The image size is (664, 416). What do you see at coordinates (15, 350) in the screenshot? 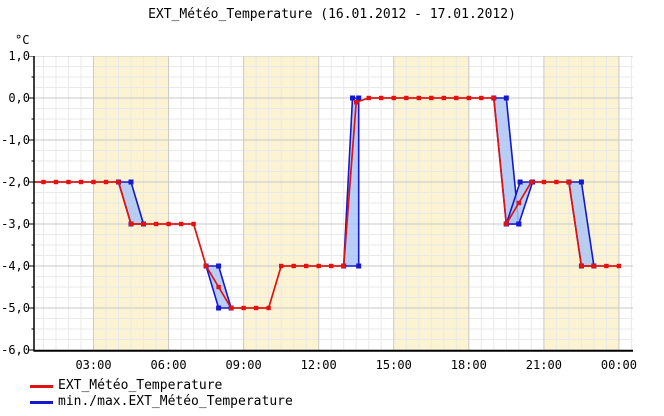
I see `y-tick-label: -6,0` at bounding box center [15, 350].